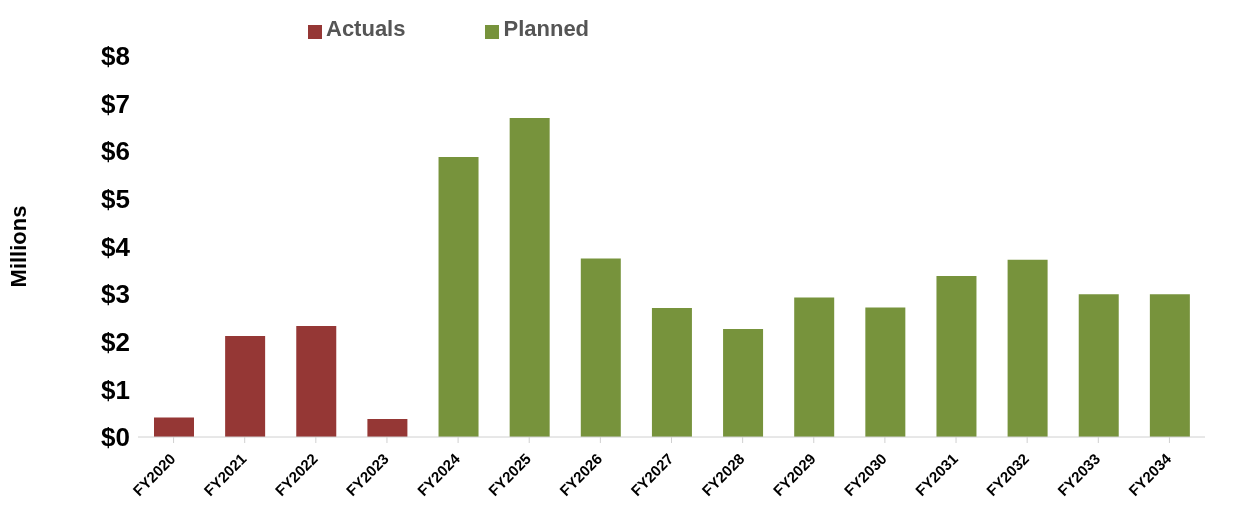 The image size is (1233, 525). I want to click on y-tick-label: $1, so click(115, 389).